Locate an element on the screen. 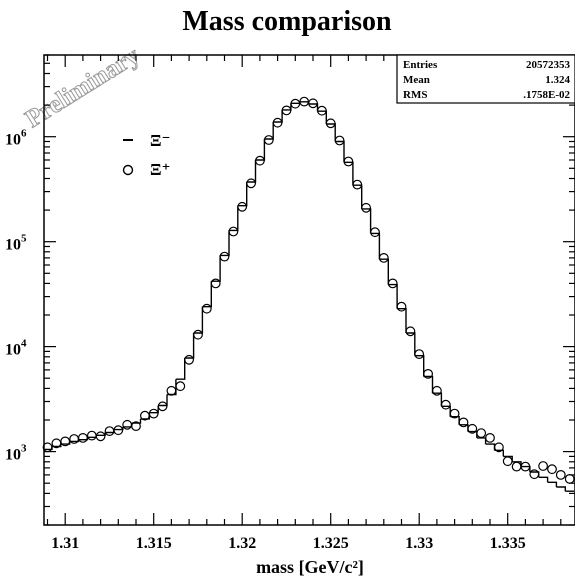 The image size is (575, 580). x-tick-label-4: 1.33 is located at coordinates (419, 543).